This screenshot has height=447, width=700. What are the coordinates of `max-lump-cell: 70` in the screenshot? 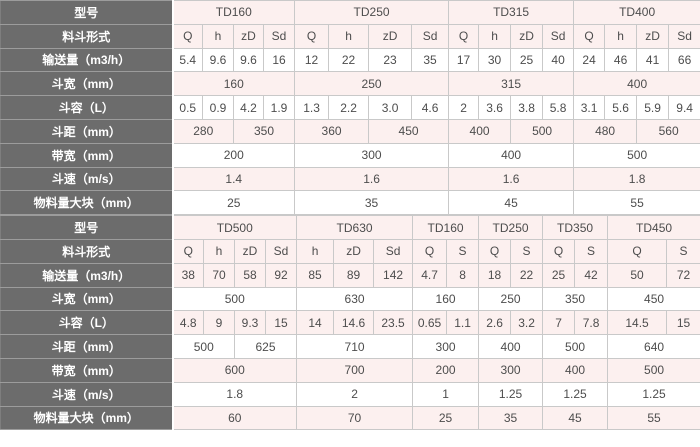 It's located at (355, 418).